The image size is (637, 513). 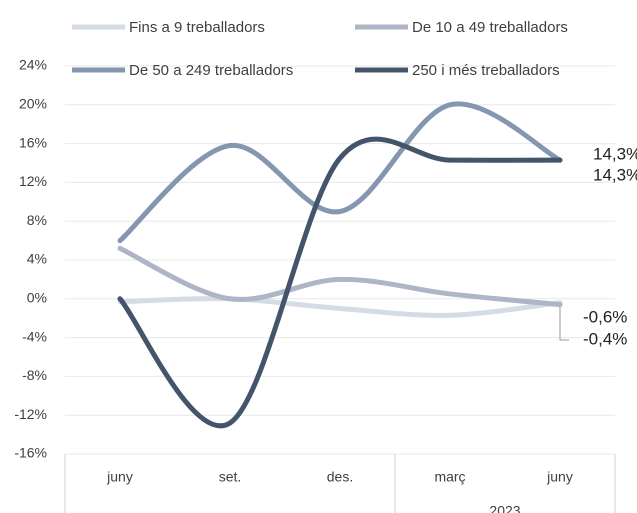 I want to click on value-label: -0,6%, so click(x=605, y=316).